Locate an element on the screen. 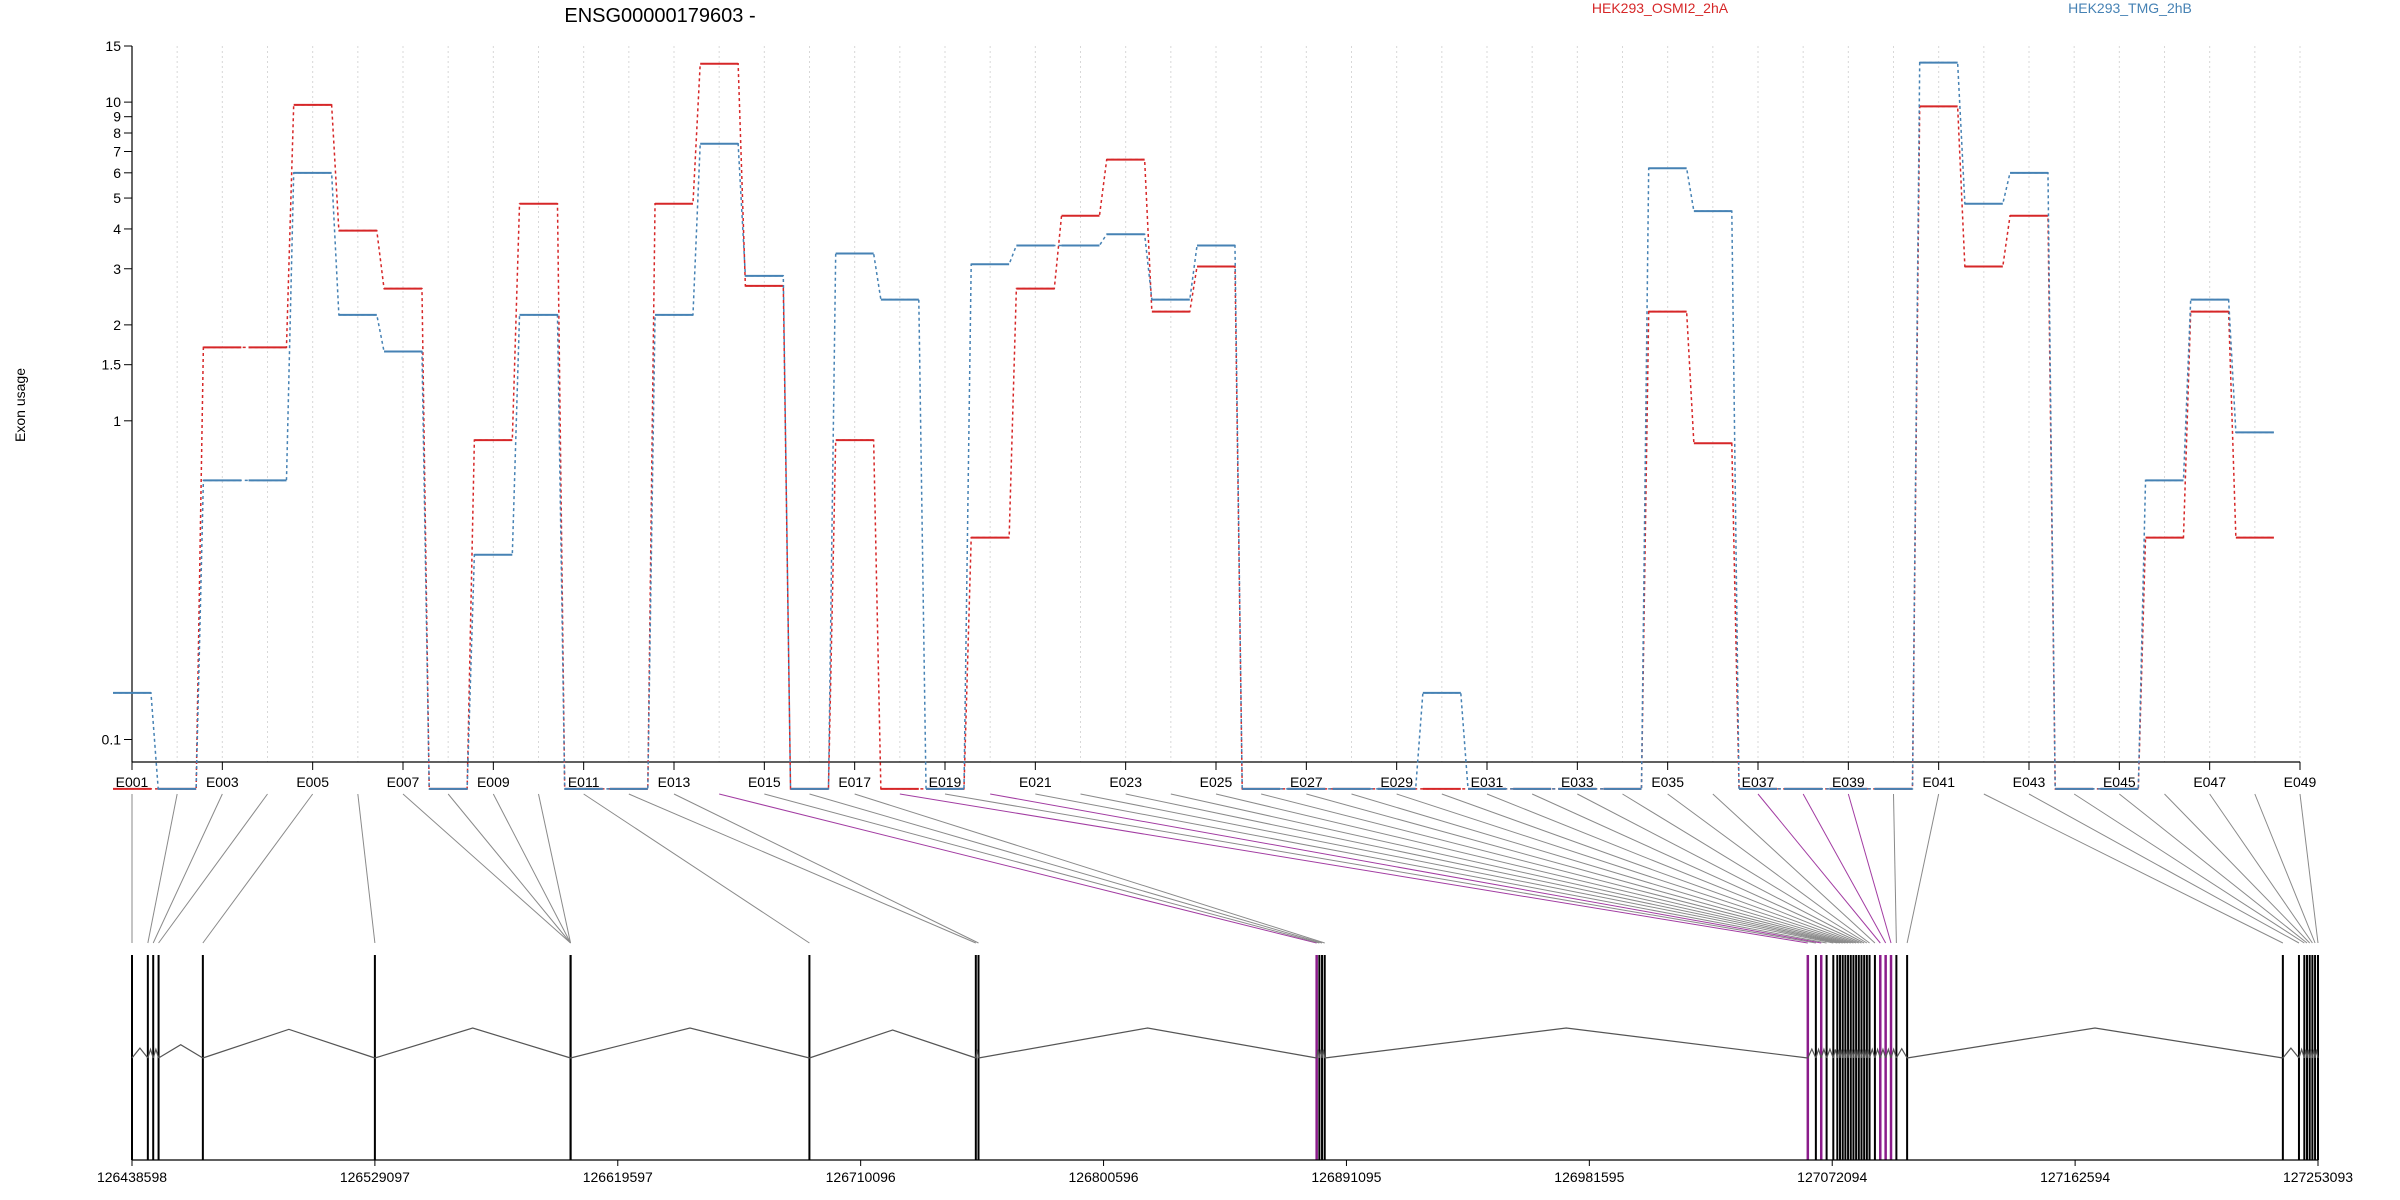 This screenshot has width=2400, height=1200. connector-e047 is located at coordinates (2261, 868).